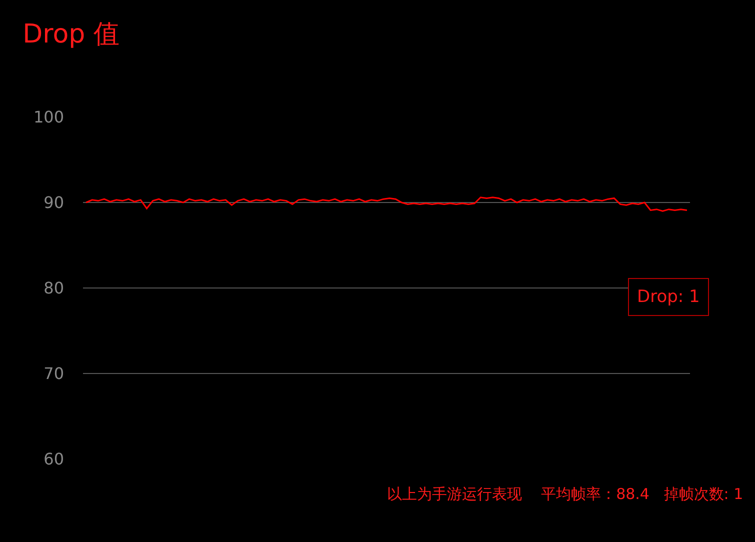 The image size is (755, 542). What do you see at coordinates (54, 288) in the screenshot?
I see `y-tick-label: 80` at bounding box center [54, 288].